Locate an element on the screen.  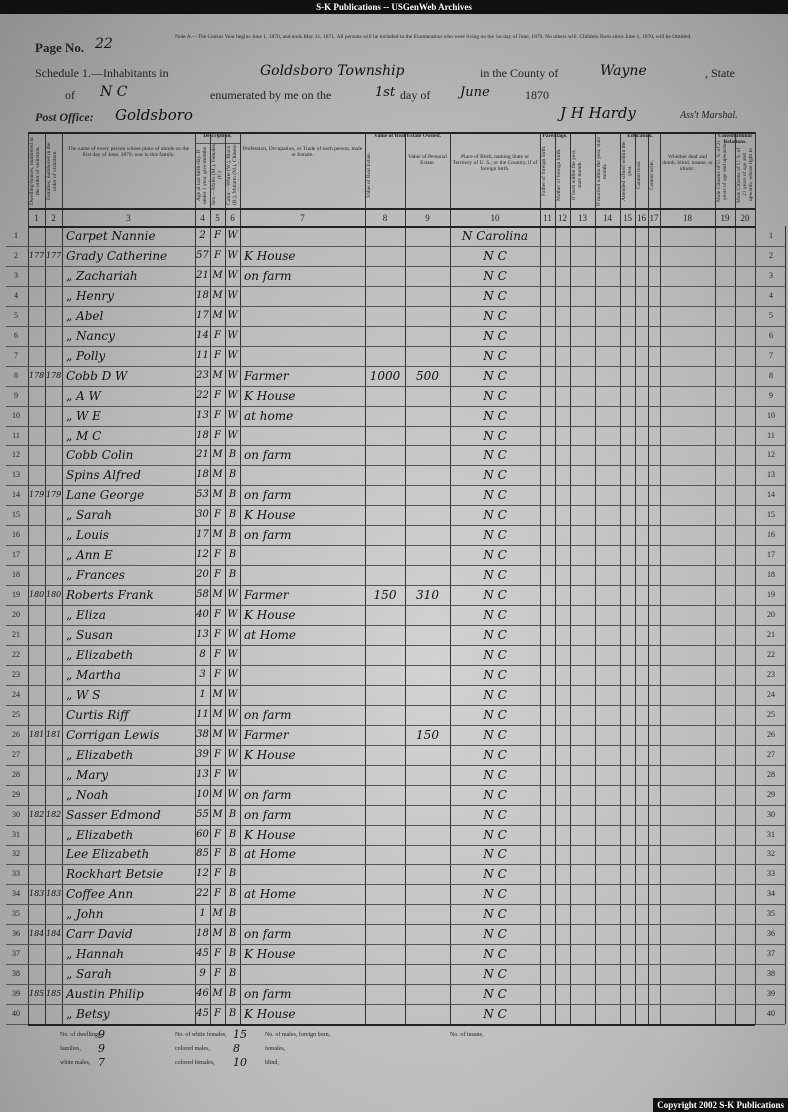
entry-age: 23 is located at coordinates (202, 375).